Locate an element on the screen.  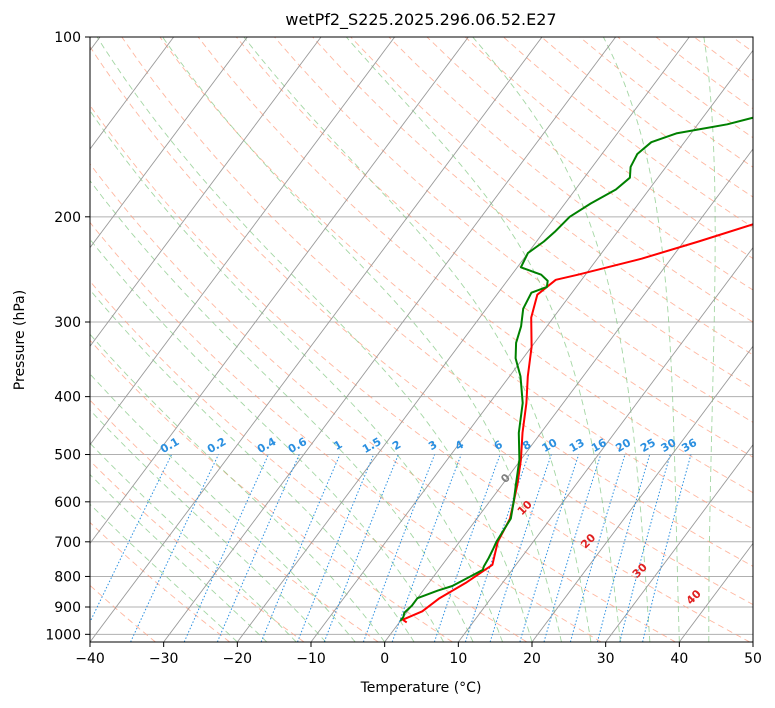
y-tick-label: 300 is located at coordinates (67, 323).